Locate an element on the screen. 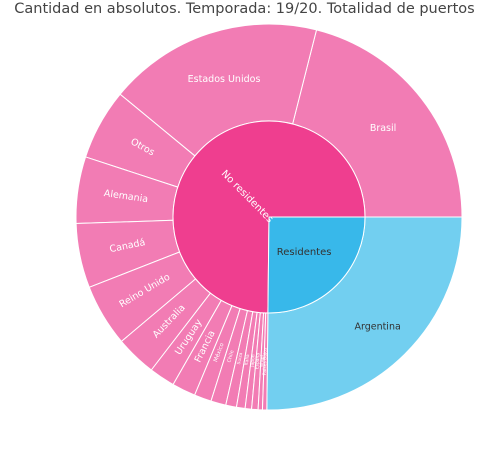 The width and height of the screenshot is (489, 450). segment-residentes is located at coordinates (316, 265).